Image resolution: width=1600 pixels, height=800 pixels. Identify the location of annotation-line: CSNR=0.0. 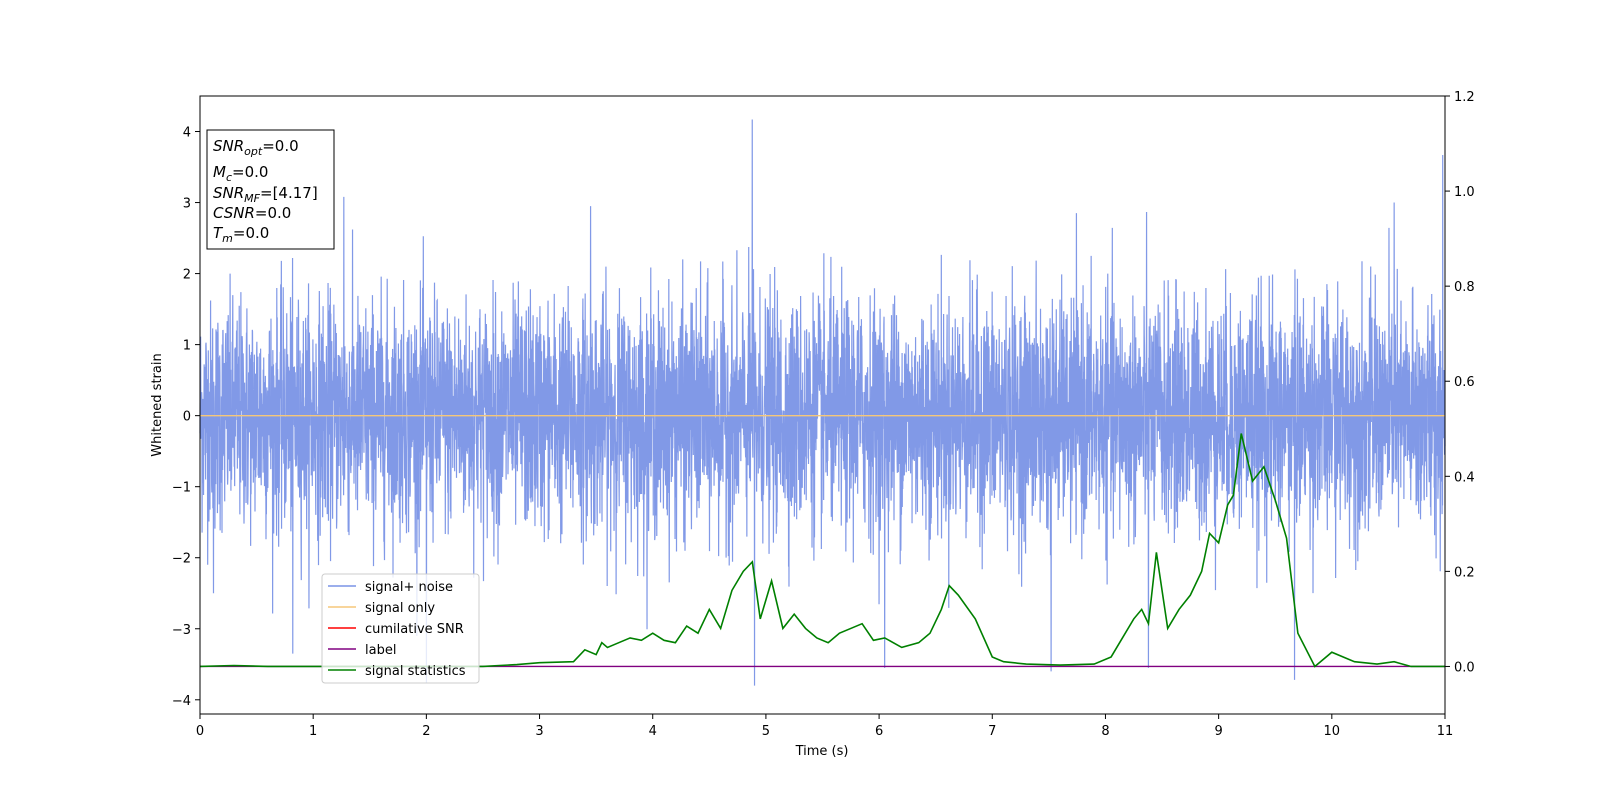
(252, 213).